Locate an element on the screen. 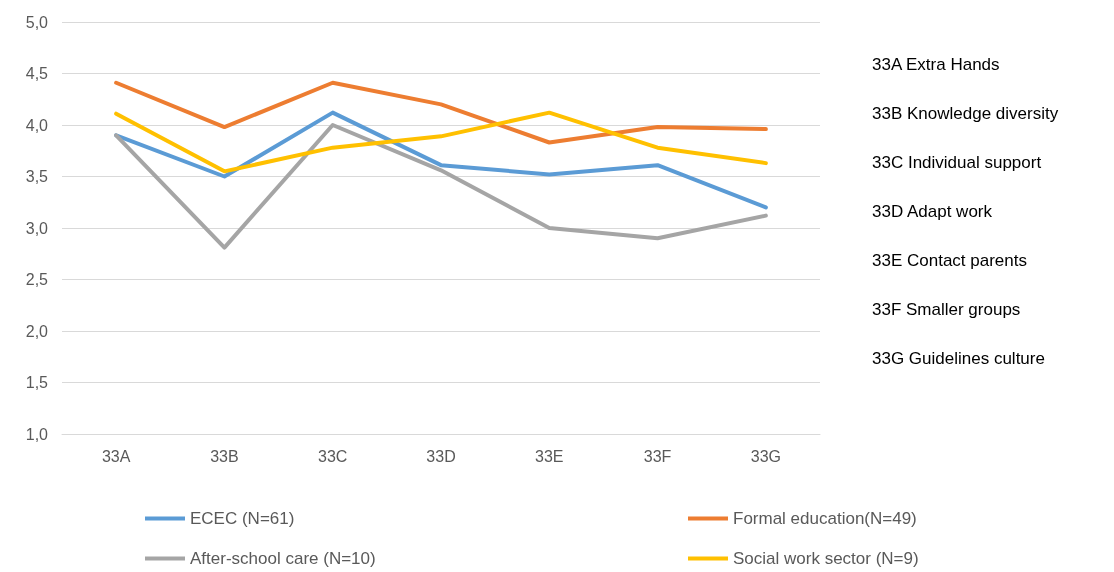 The image size is (1114, 572). y-tick-label: 5,0 is located at coordinates (37, 22).